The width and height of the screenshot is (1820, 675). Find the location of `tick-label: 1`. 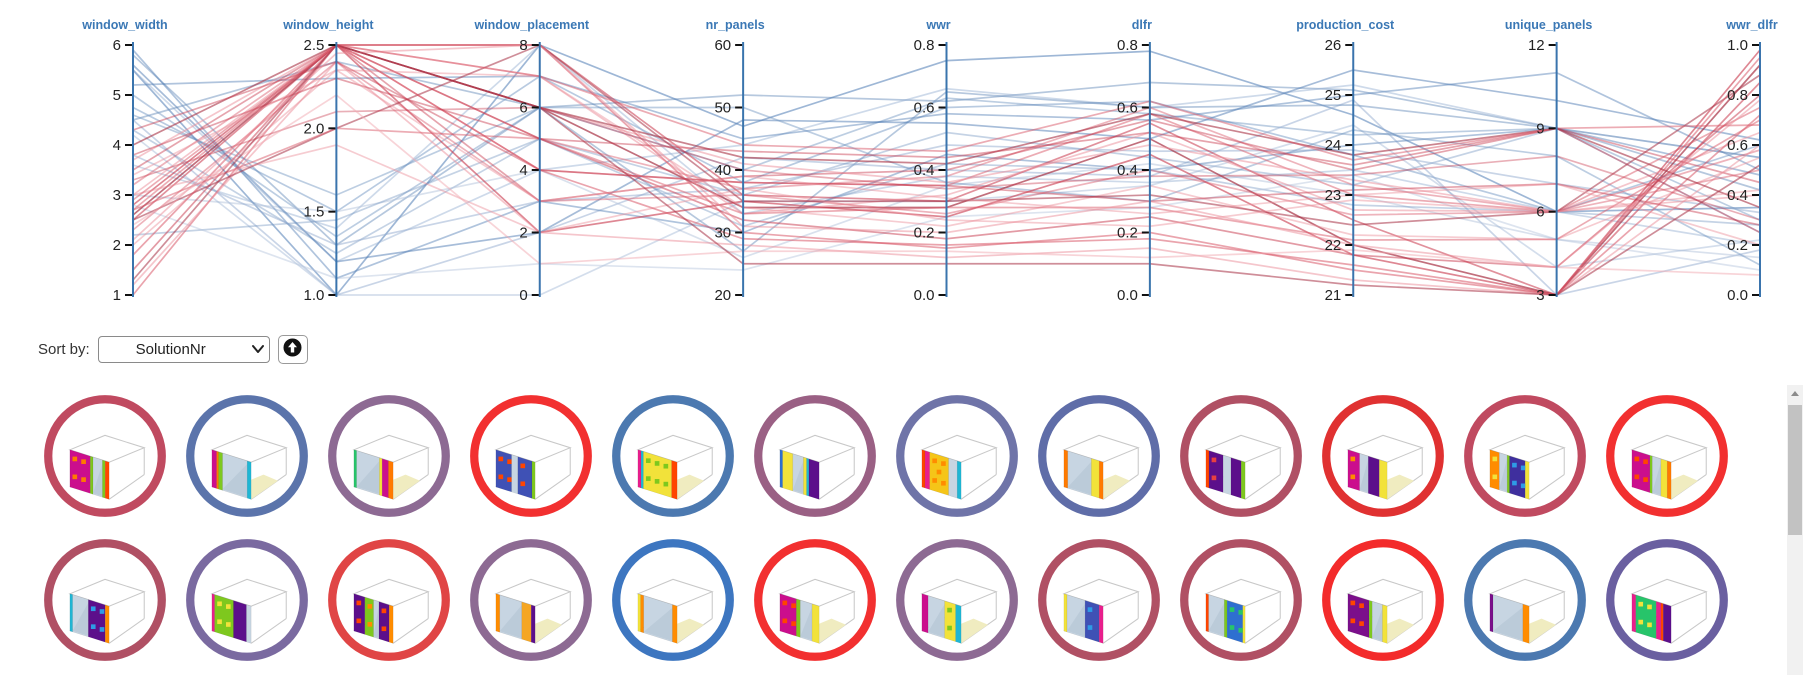

tick-label: 1 is located at coordinates (117, 295).